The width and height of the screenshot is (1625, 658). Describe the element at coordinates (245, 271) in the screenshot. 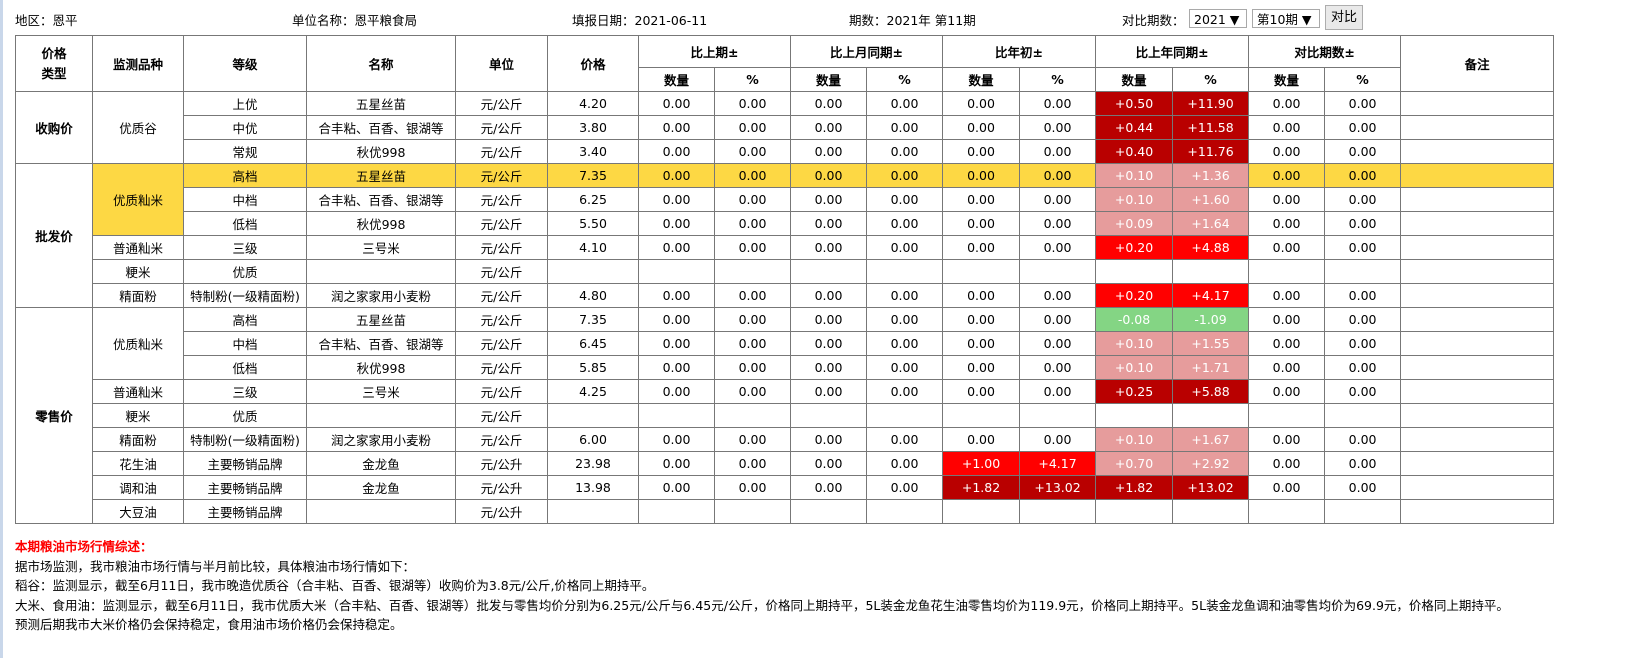

I see `grade-cell: 优质` at that location.